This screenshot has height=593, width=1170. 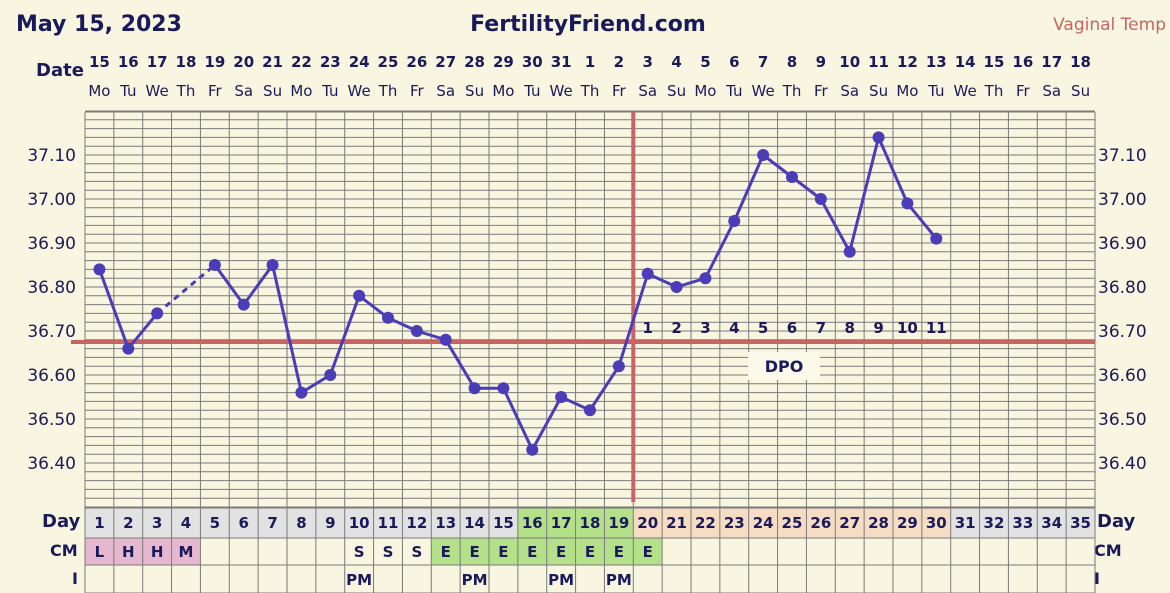 I want to click on cm-value: L, so click(x=100, y=552).